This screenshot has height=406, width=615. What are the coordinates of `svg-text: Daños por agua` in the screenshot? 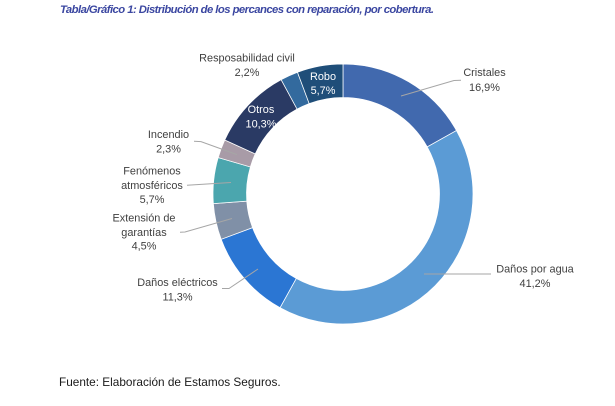 It's located at (535, 270).